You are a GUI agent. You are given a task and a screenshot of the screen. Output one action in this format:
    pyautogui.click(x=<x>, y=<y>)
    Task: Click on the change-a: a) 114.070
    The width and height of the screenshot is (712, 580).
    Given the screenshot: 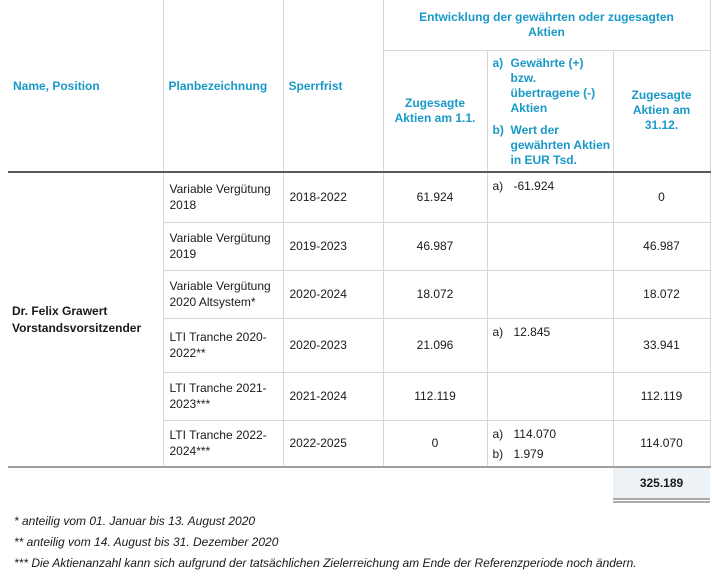 What is the action you would take?
    pyautogui.click(x=553, y=434)
    